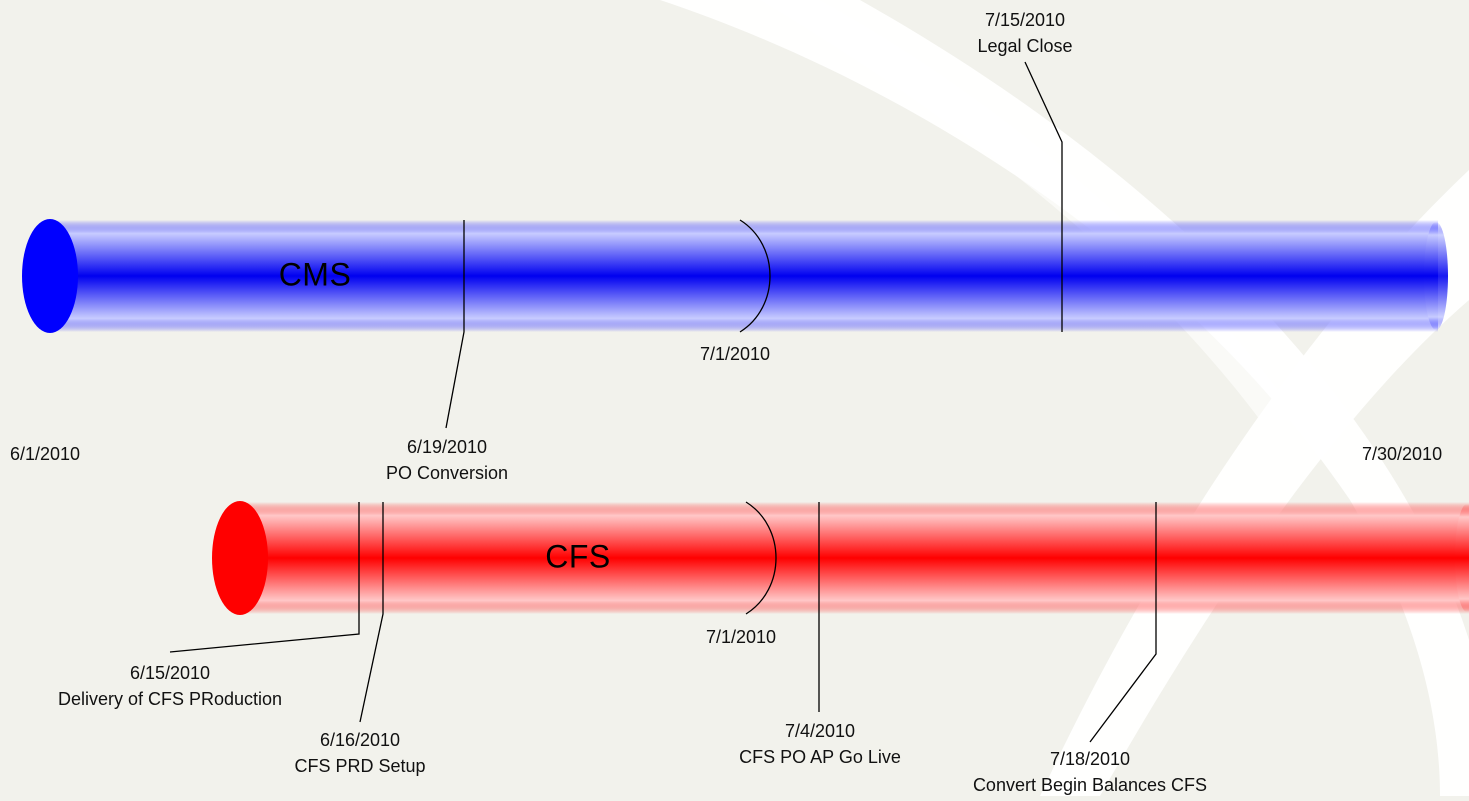  What do you see at coordinates (50, 276) in the screenshot?
I see `cms-track-start-cap` at bounding box center [50, 276].